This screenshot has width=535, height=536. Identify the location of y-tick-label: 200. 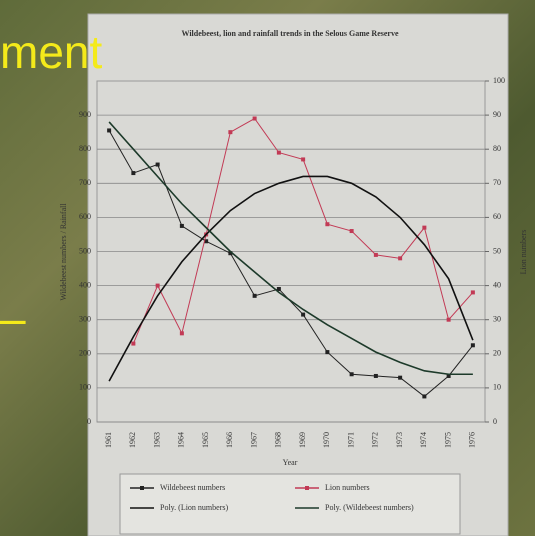
(85, 353).